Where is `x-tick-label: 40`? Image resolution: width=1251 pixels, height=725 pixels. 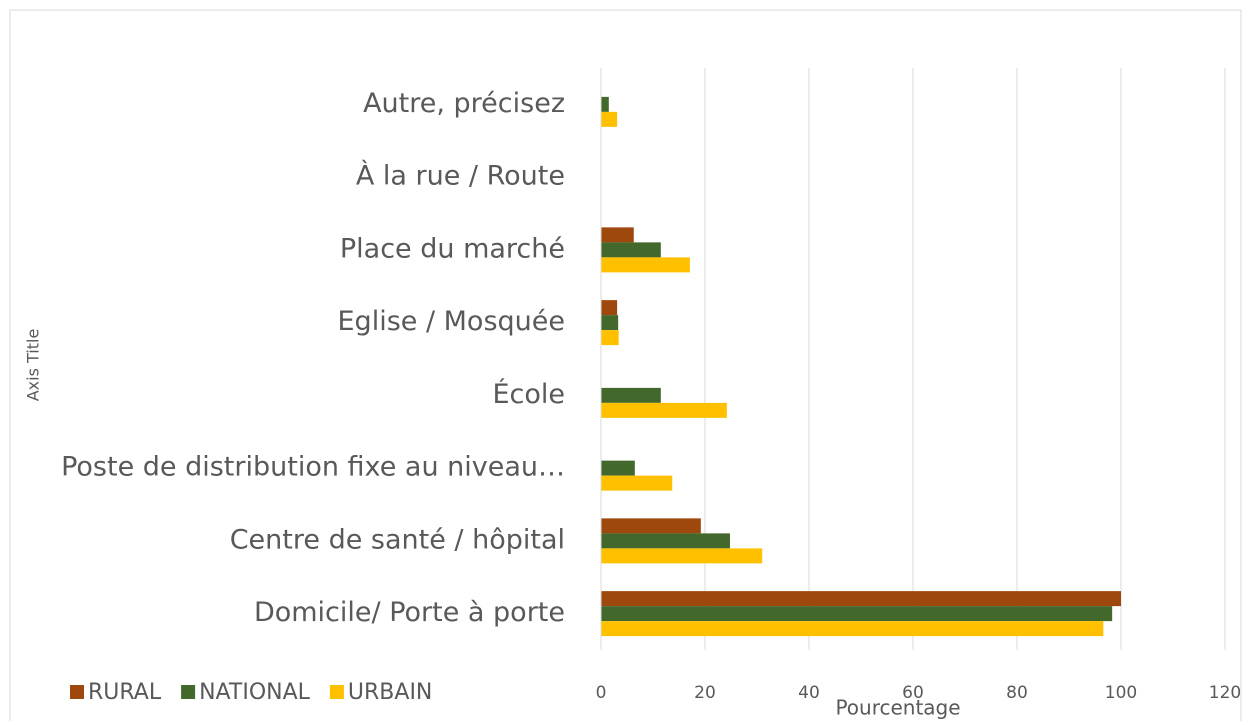 x-tick-label: 40 is located at coordinates (809, 693).